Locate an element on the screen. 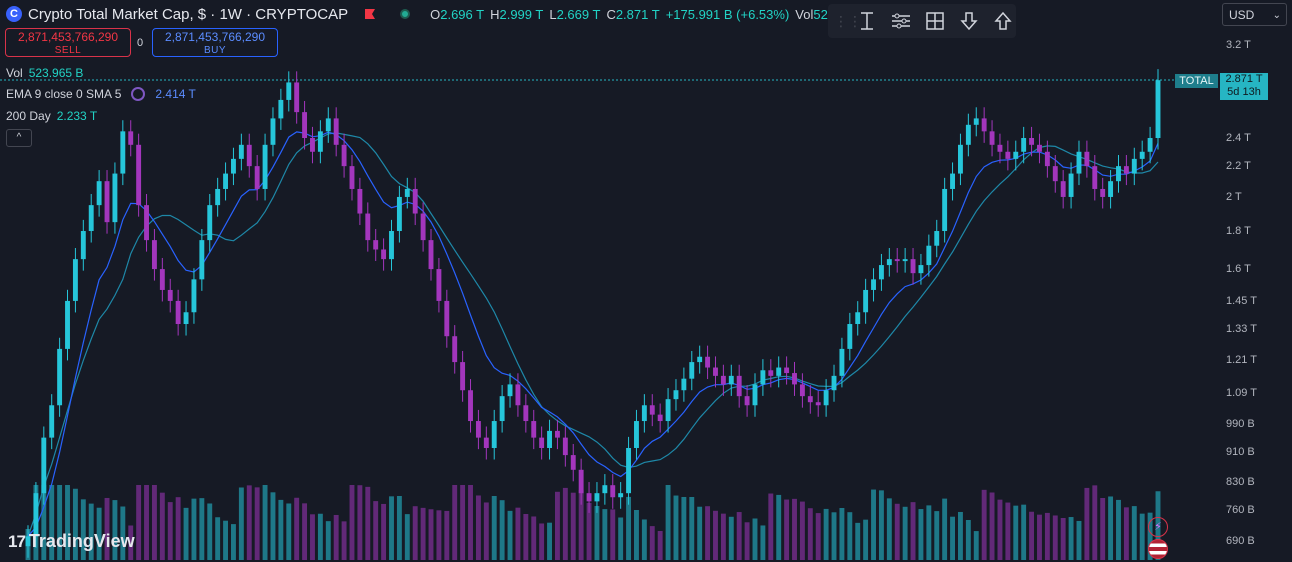 Image resolution: width=1292 pixels, height=562 pixels. indicator-ma200: 200 Day 2.233 T is located at coordinates (51, 116).